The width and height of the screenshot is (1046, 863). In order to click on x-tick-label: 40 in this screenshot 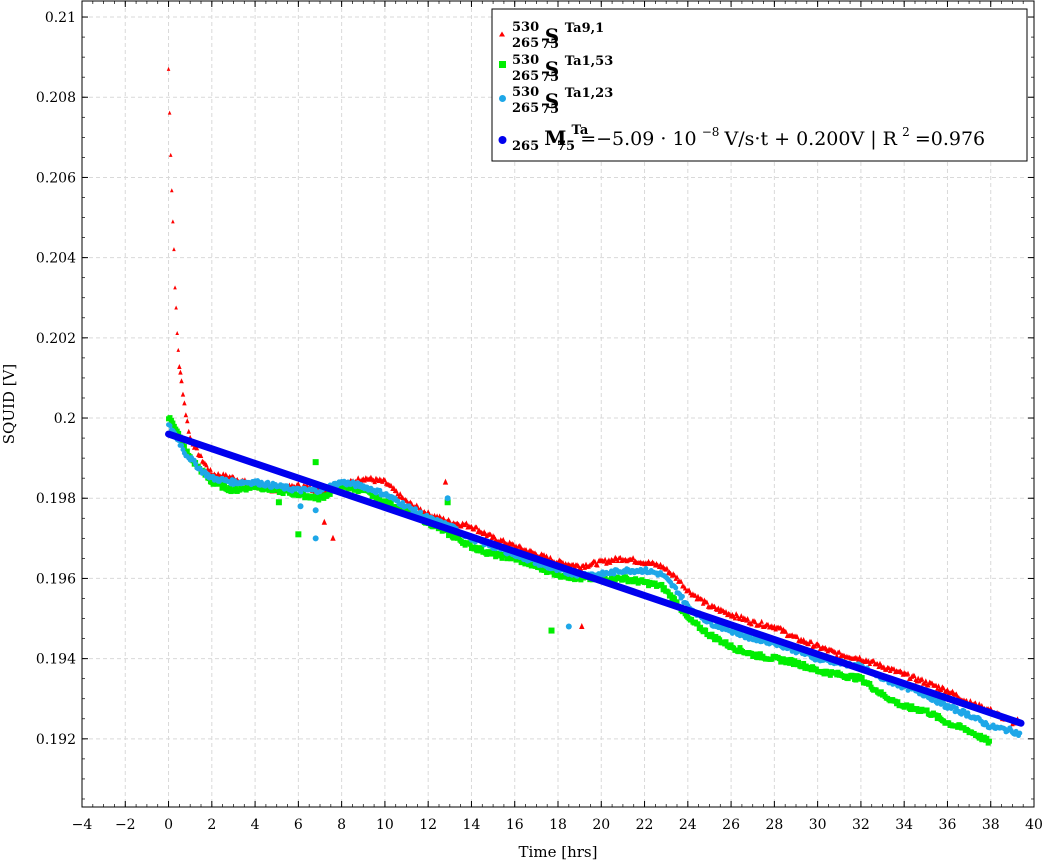, I will do `click(1034, 825)`.